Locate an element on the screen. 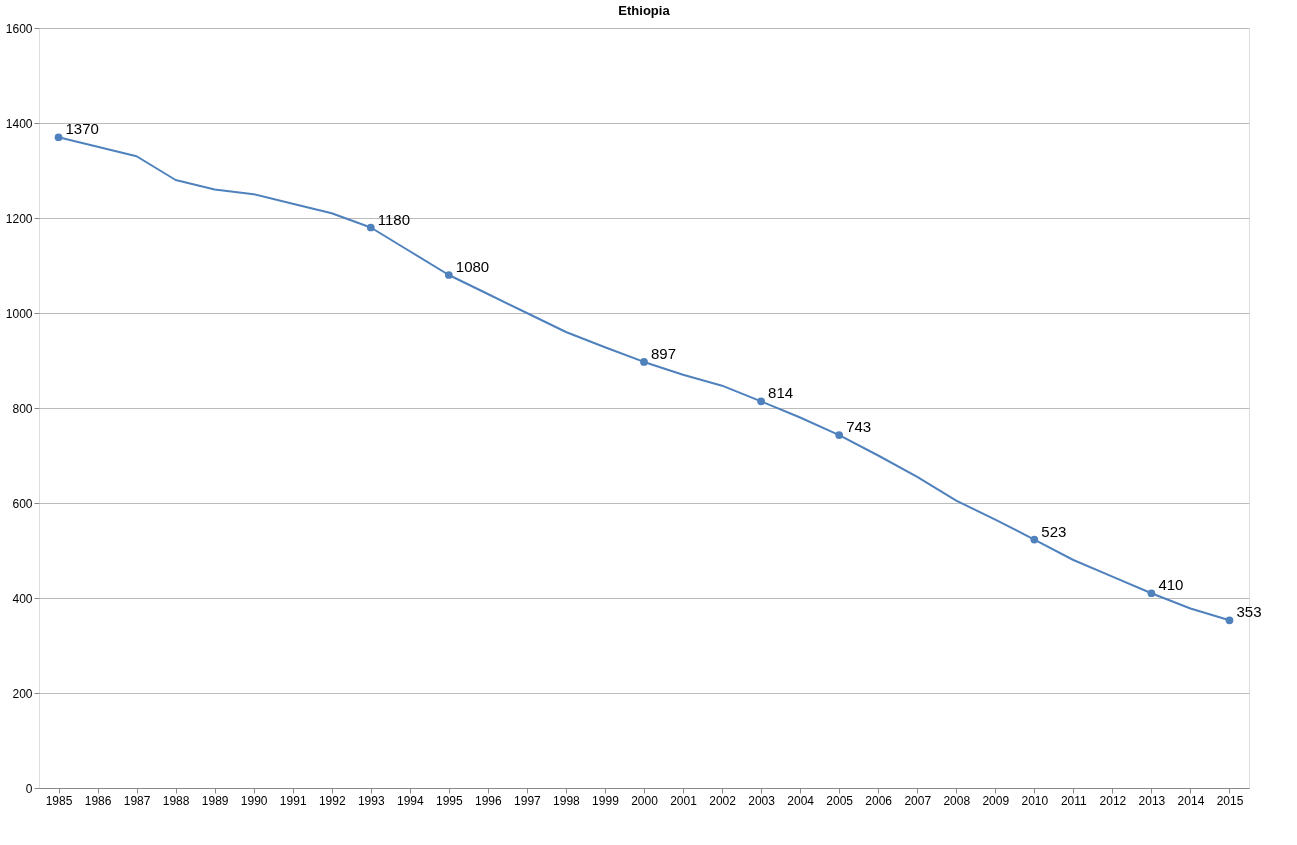  data-label: 1180 is located at coordinates (394, 219).